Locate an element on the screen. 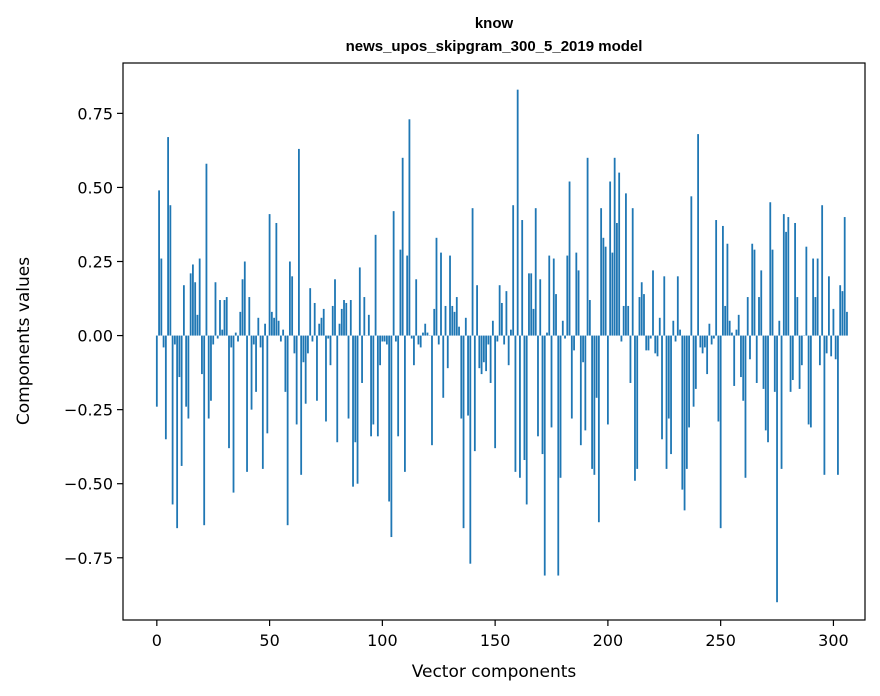  x-tick-label-100: 100 is located at coordinates (382, 640).